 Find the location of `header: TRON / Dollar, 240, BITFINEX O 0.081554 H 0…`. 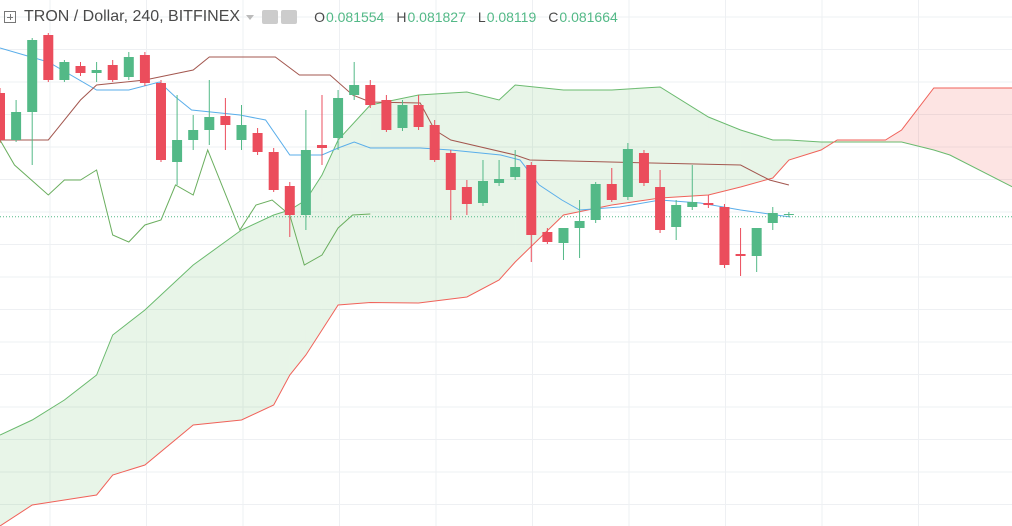

header: TRON / Dollar, 240, BITFINEX O 0.081554 H 0… is located at coordinates (317, 17).